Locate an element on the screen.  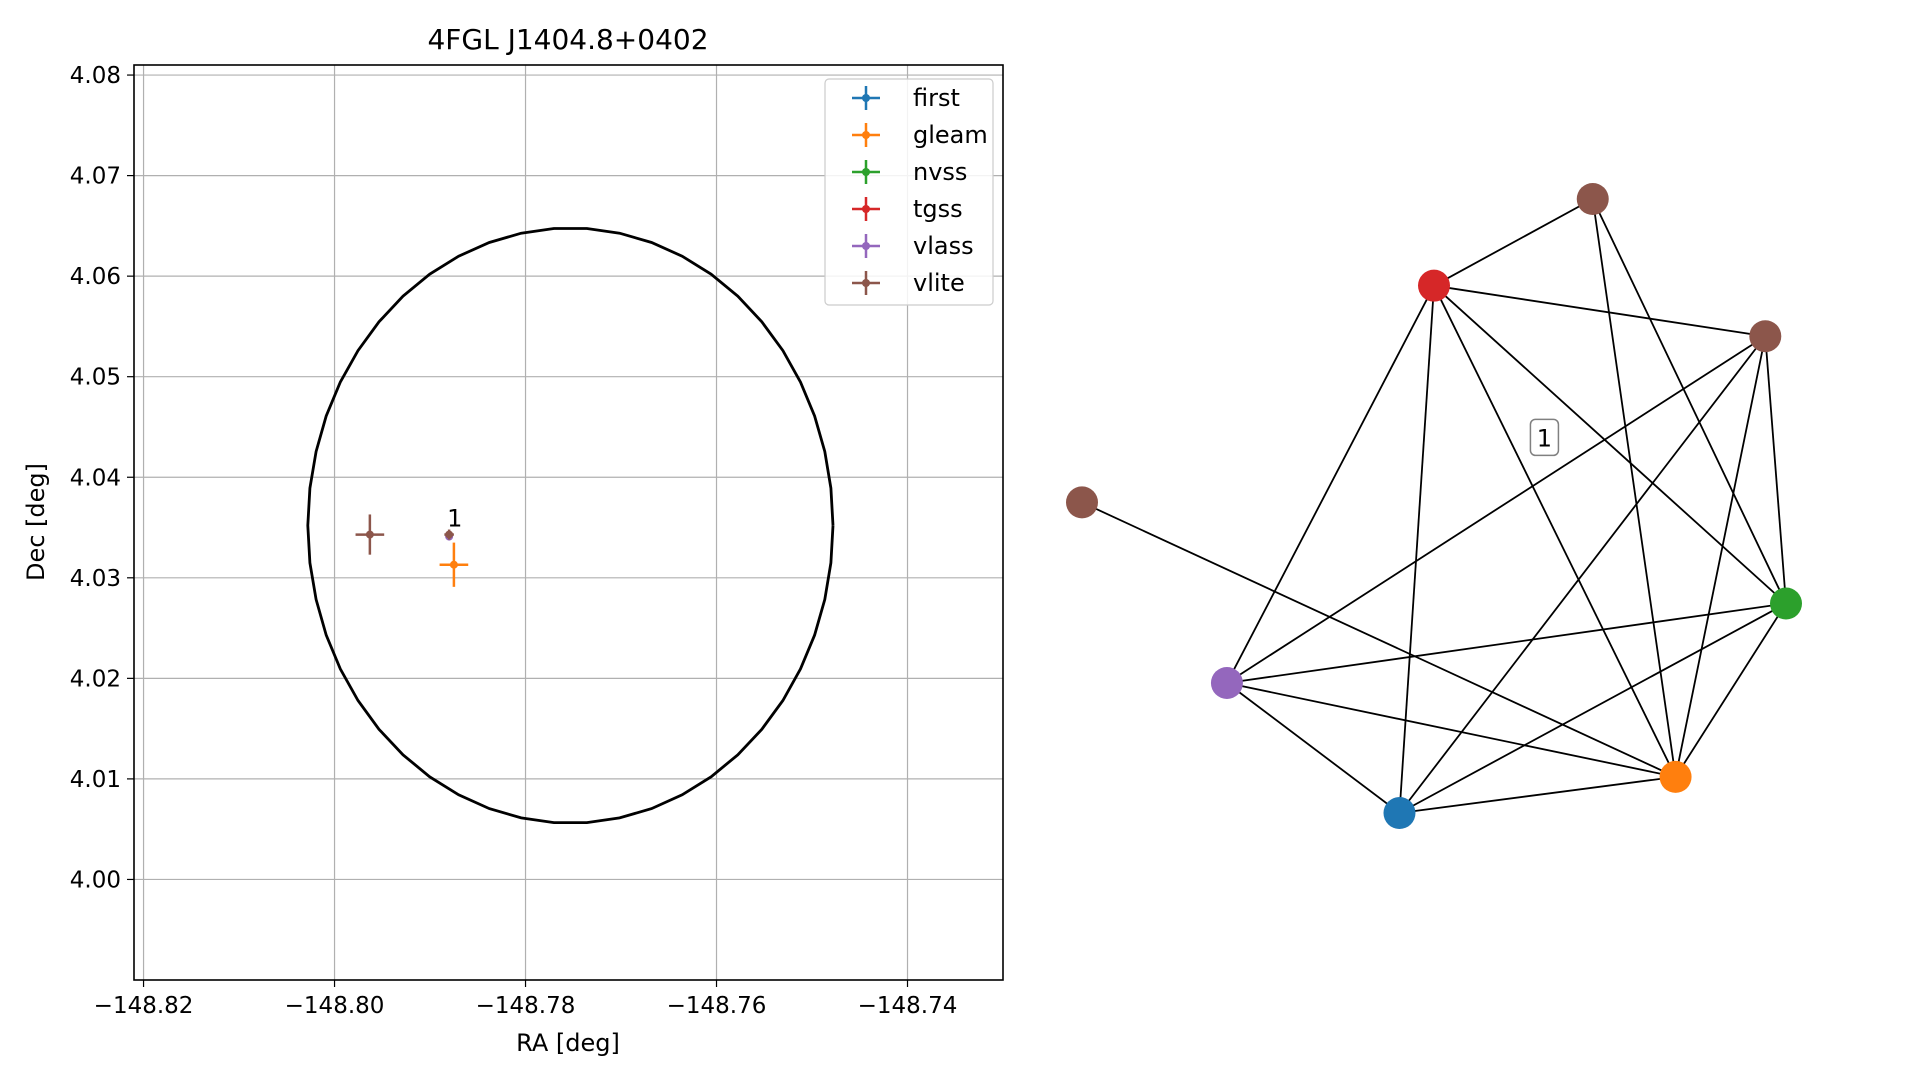
x-tick-label: −148.80 is located at coordinates (335, 1006).